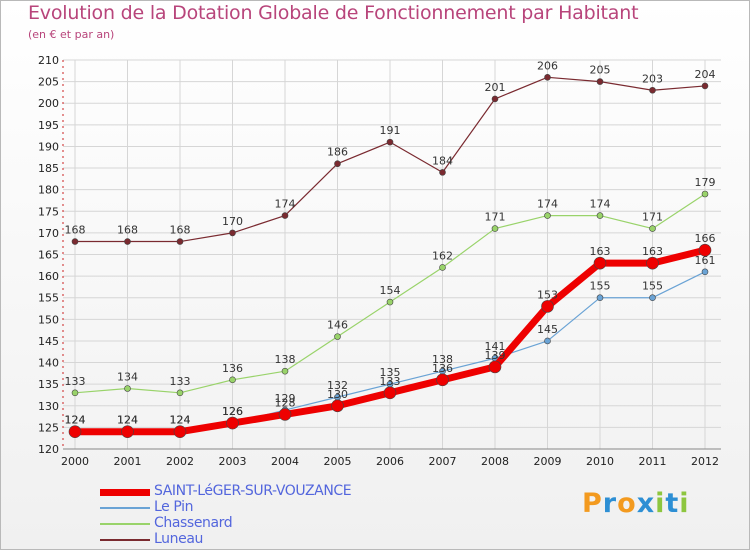 This screenshot has width=750, height=550. I want to click on data-point-saint-le-ger-sur-vouzance-2010, so click(600, 263).